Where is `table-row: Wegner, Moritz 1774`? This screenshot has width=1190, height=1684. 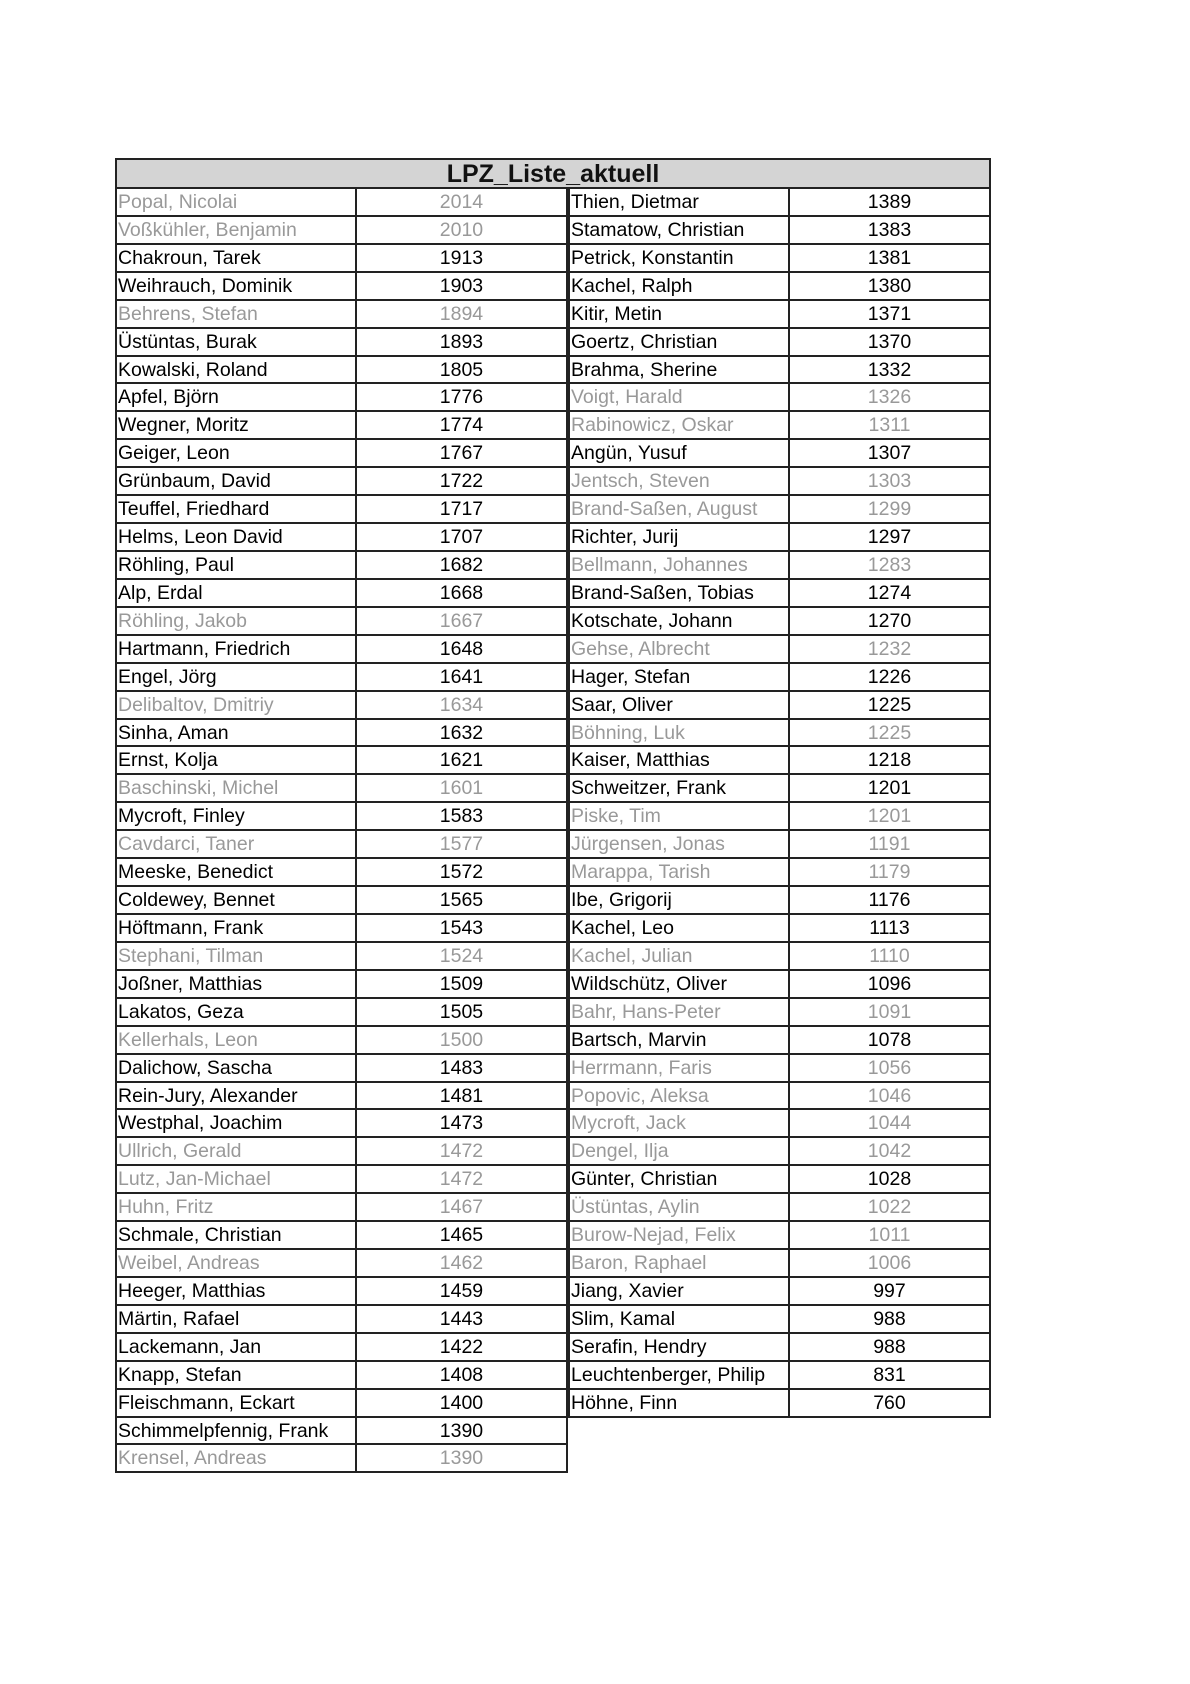
table-row: Wegner, Moritz 1774 is located at coordinates (341, 426).